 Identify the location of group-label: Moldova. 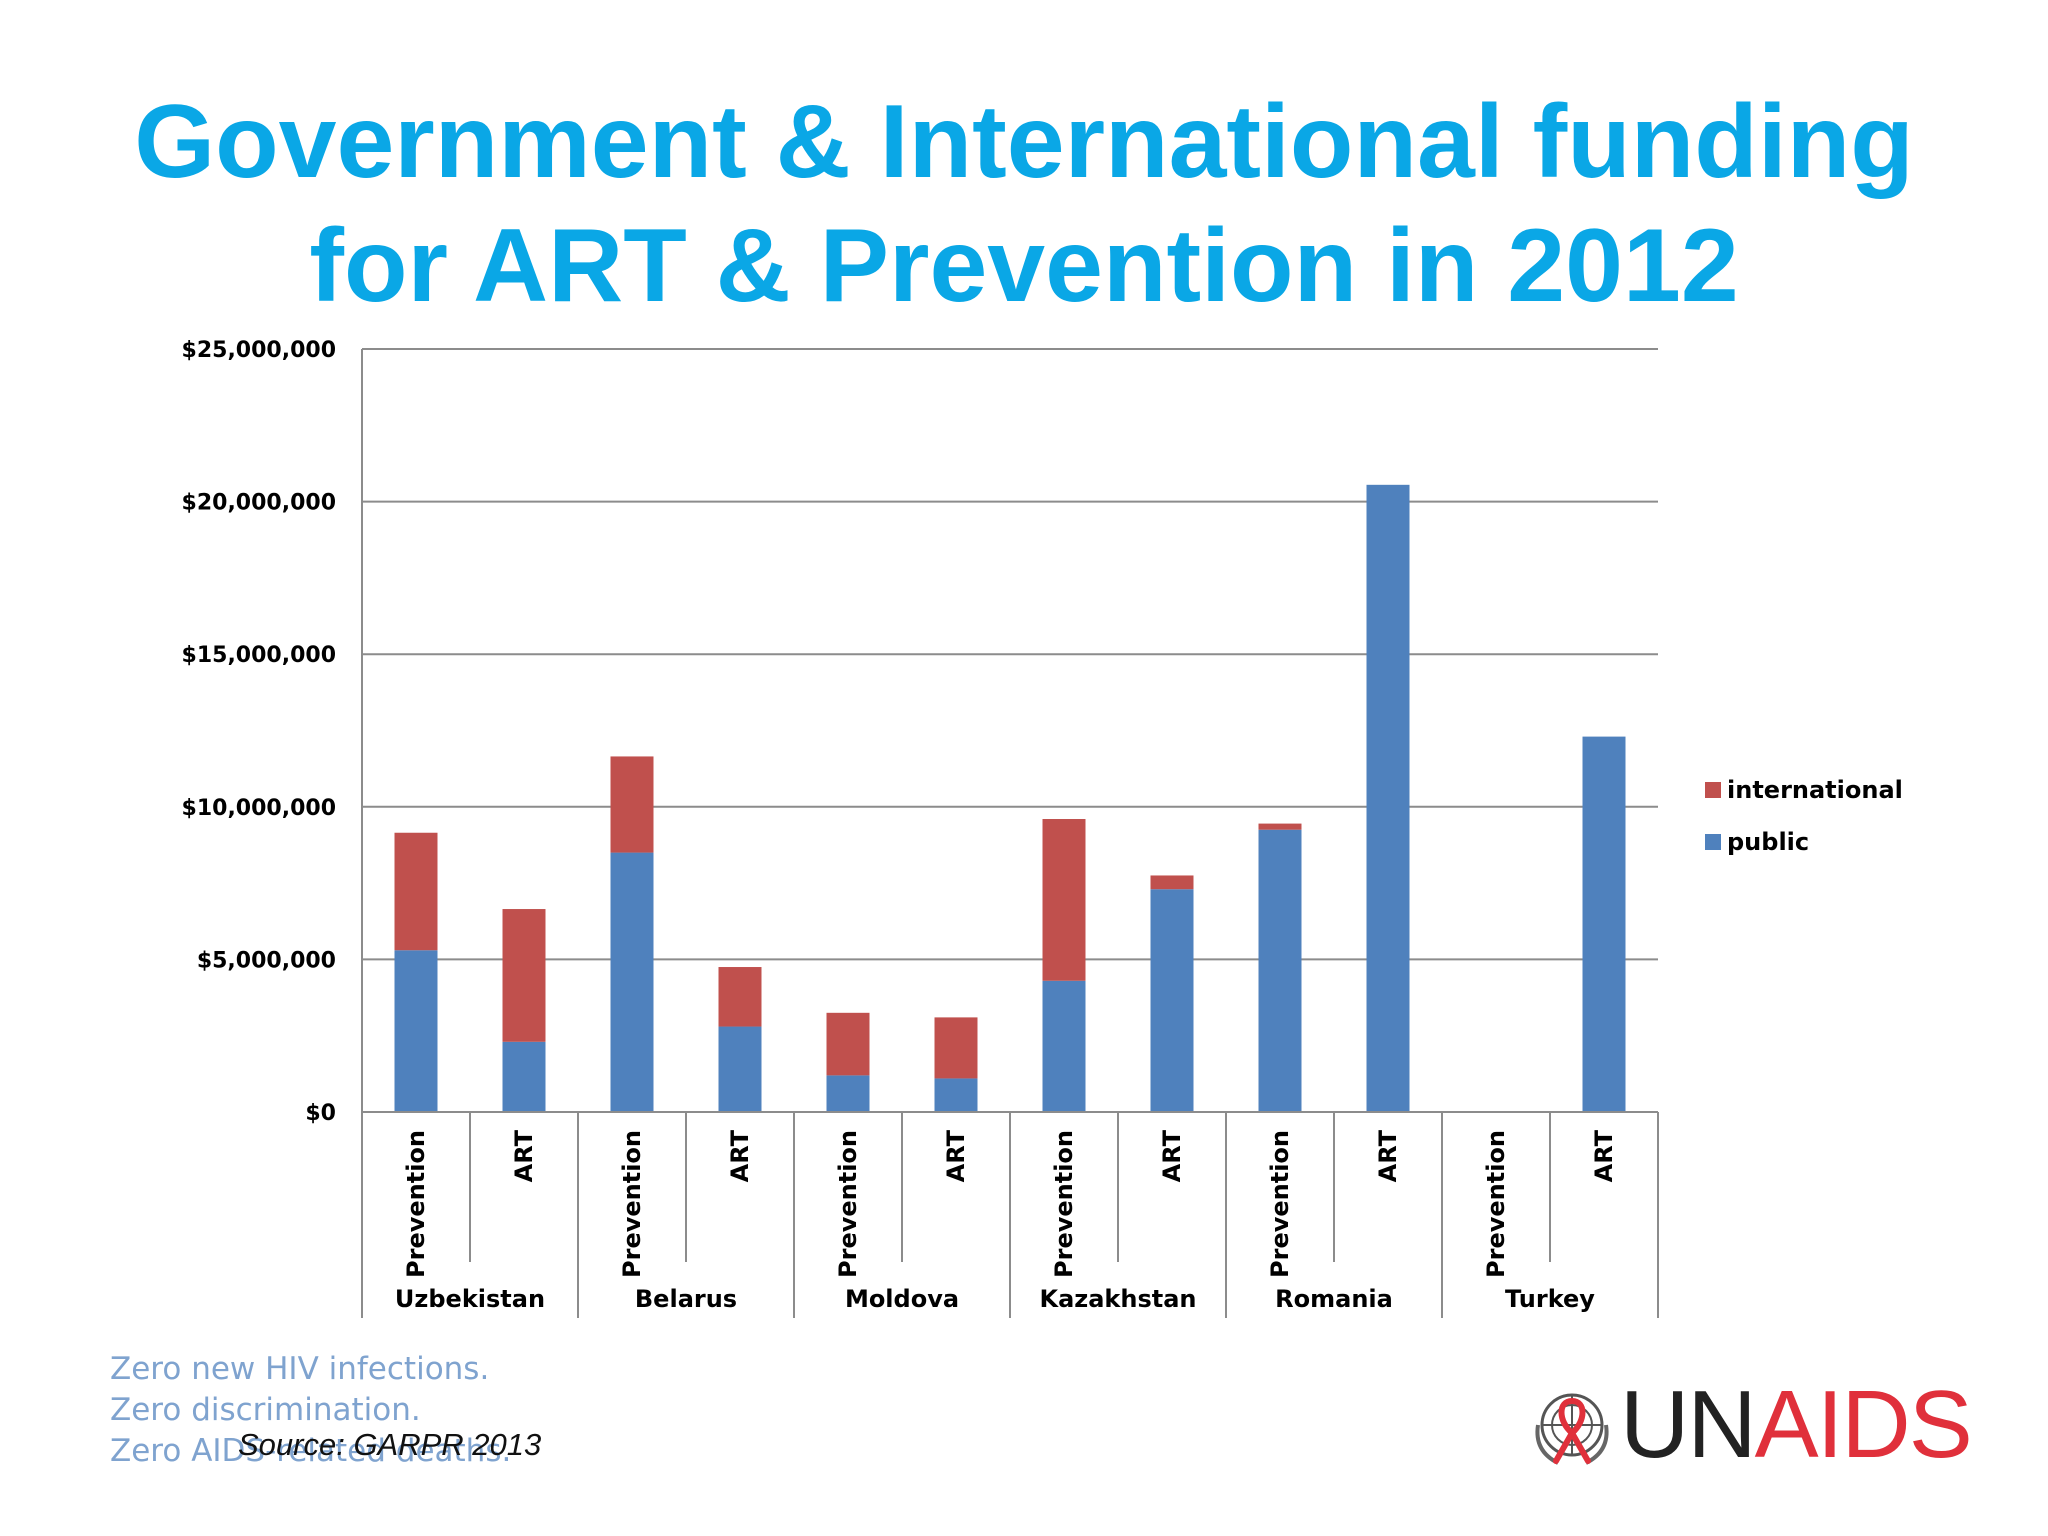
(902, 1299).